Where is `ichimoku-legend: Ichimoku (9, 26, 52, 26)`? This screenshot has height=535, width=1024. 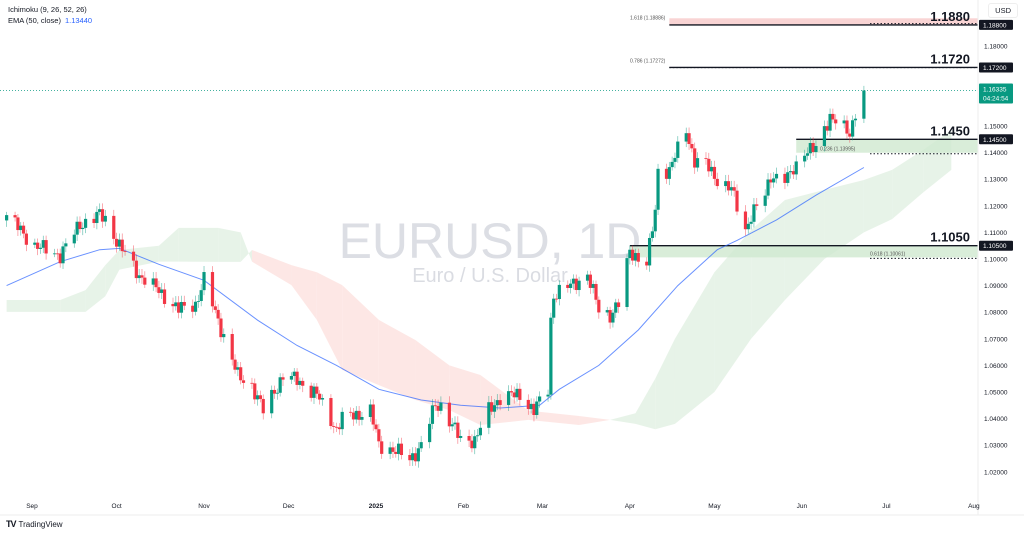
ichimoku-legend: Ichimoku (9, 26, 52, 26) is located at coordinates (47, 9).